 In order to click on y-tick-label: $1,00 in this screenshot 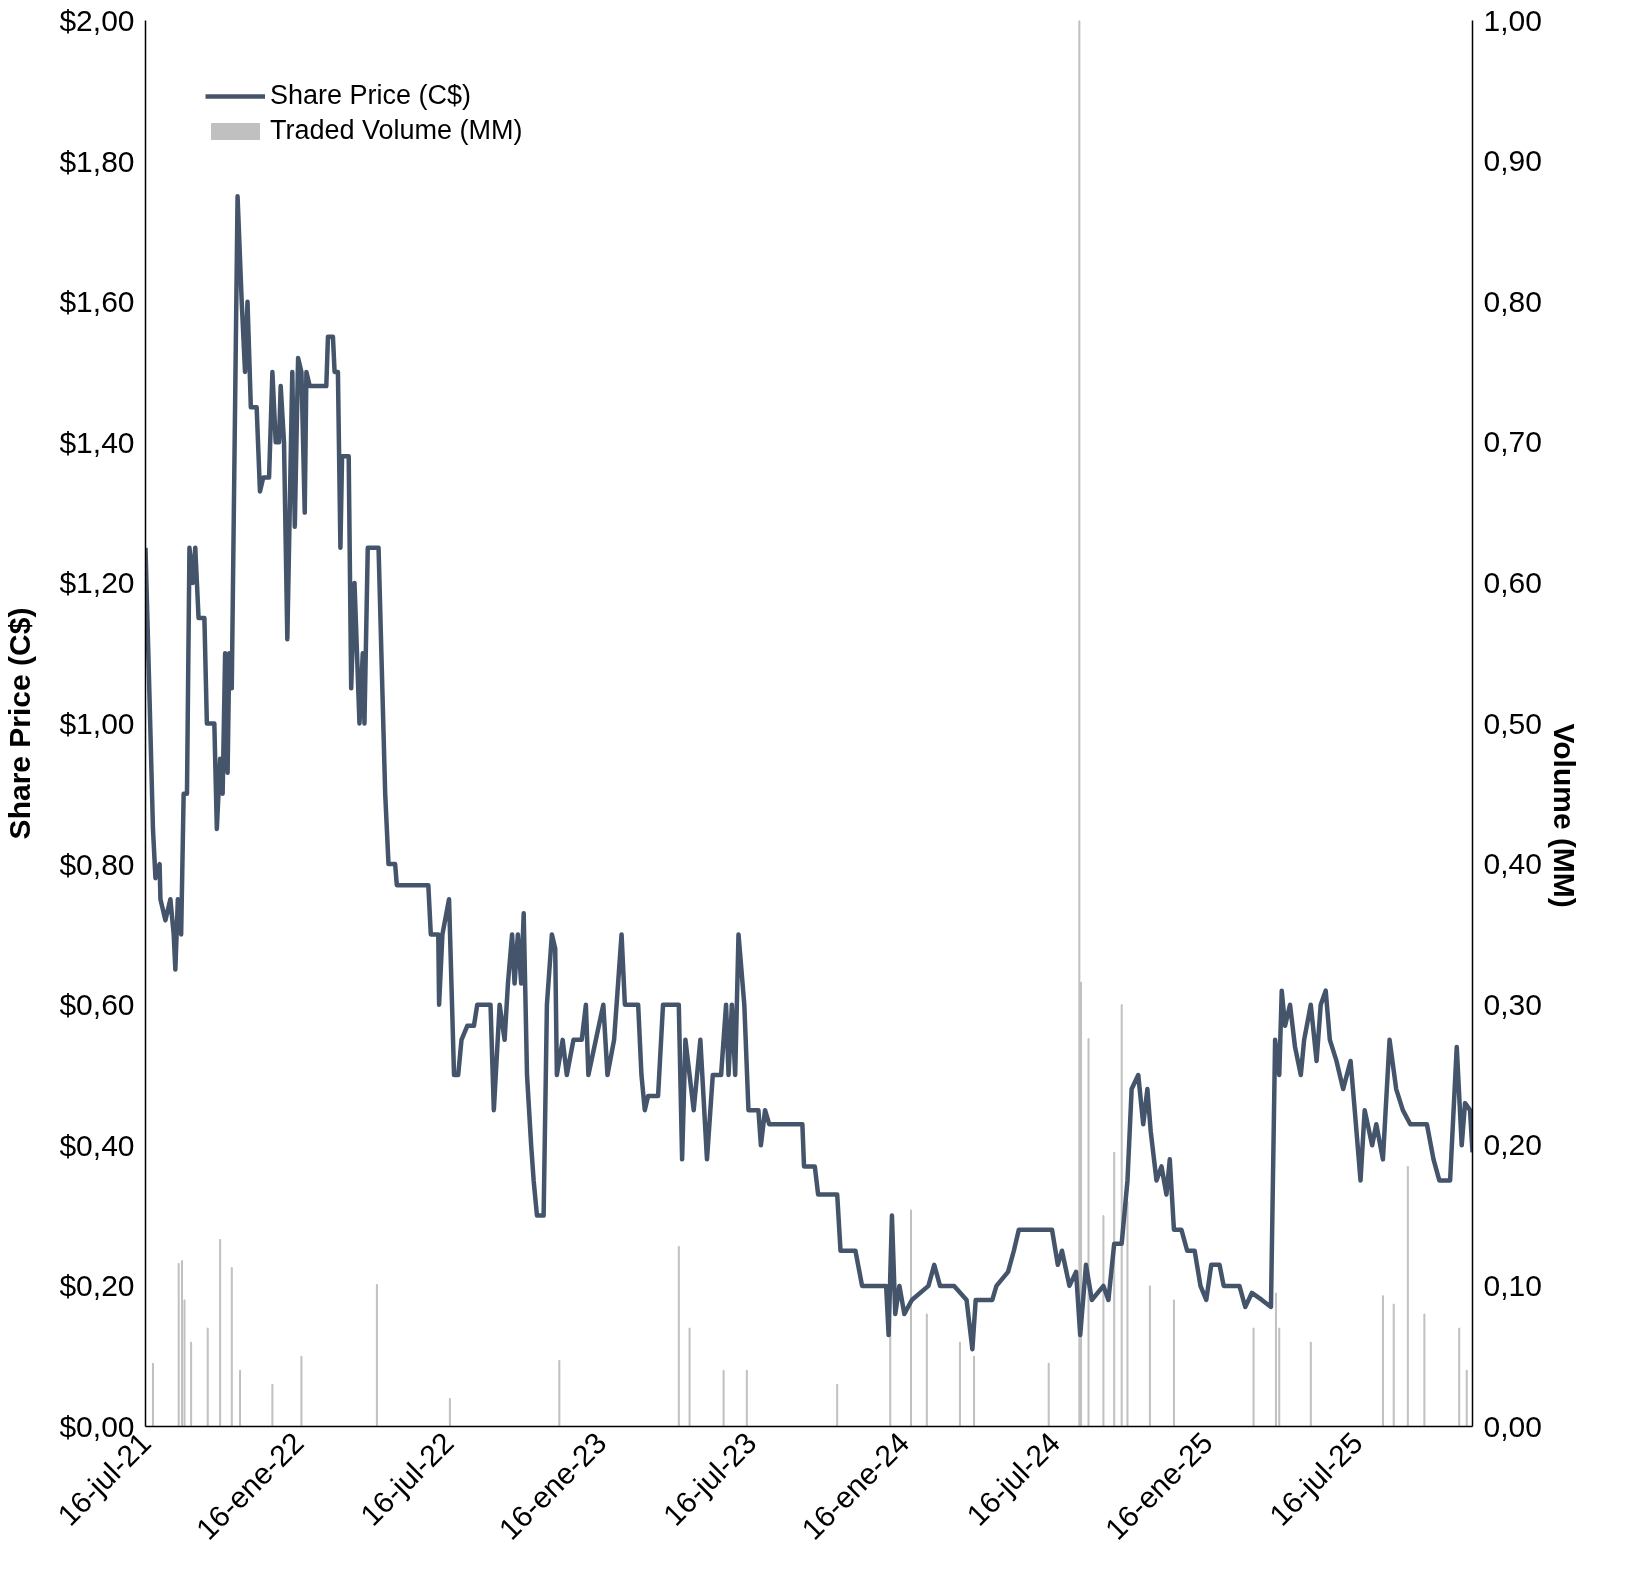, I will do `click(97, 723)`.